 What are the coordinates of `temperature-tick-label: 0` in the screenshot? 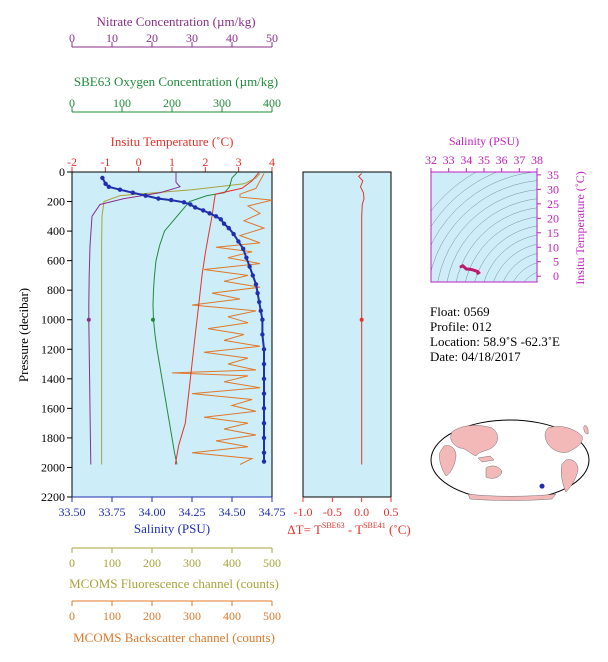 It's located at (139, 162).